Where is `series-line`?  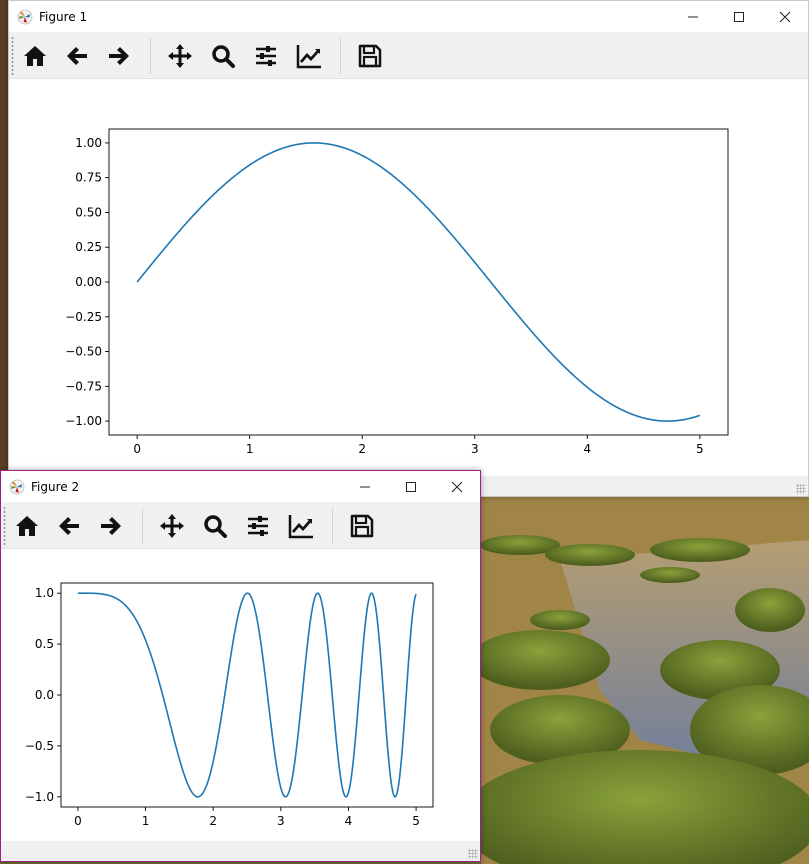
series-line is located at coordinates (247, 695).